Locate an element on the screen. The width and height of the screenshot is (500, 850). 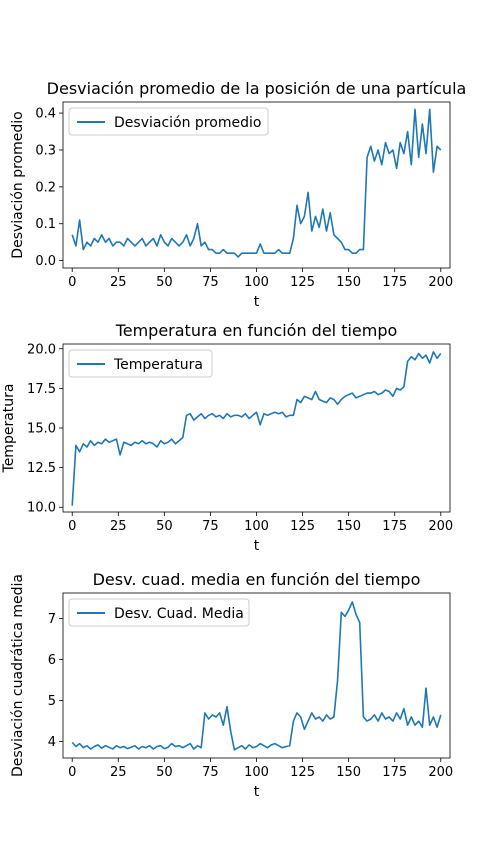
legend-label: Desv. Cuad. Media is located at coordinates (179, 614).